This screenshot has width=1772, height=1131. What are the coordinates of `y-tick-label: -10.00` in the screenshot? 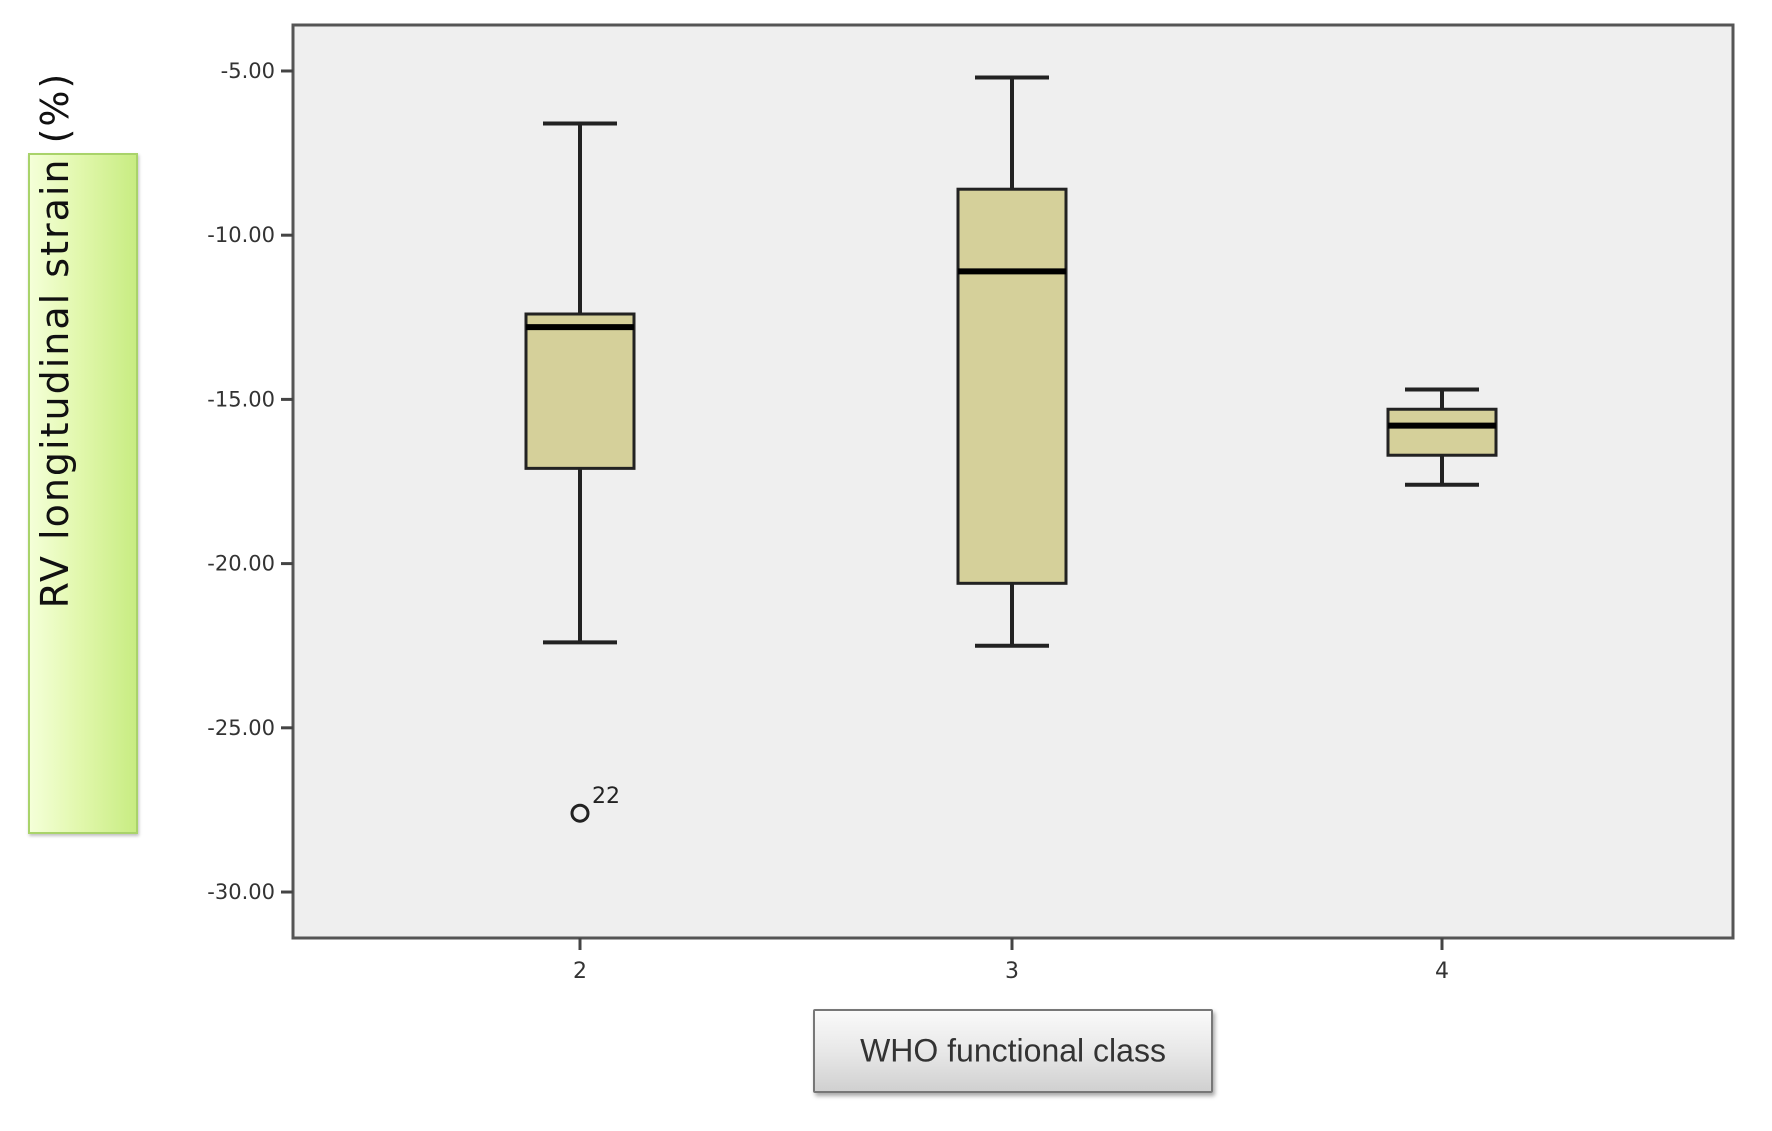 It's located at (241, 235).